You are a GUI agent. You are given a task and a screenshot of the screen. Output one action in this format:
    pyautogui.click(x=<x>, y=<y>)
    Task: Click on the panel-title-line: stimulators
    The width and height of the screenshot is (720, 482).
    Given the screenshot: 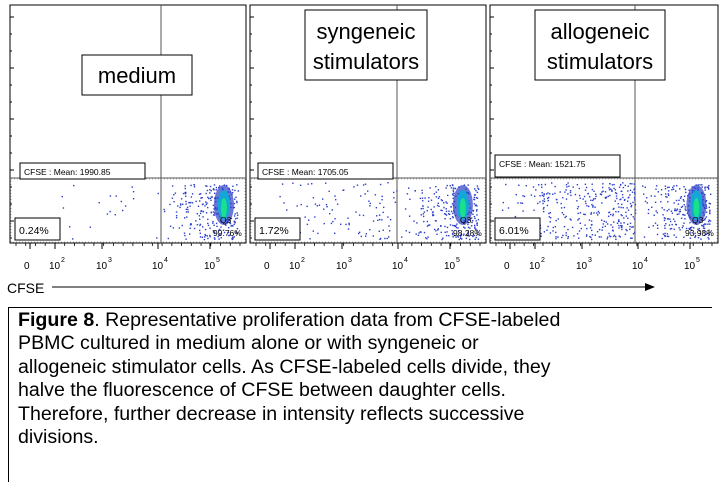 What is the action you would take?
    pyautogui.click(x=366, y=61)
    